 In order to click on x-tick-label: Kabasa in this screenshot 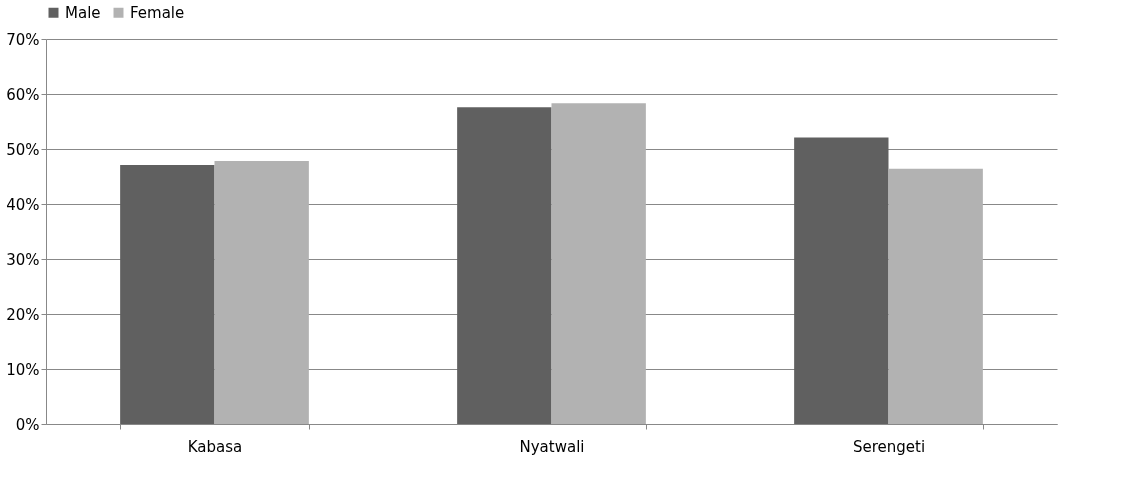, I will do `click(215, 446)`.